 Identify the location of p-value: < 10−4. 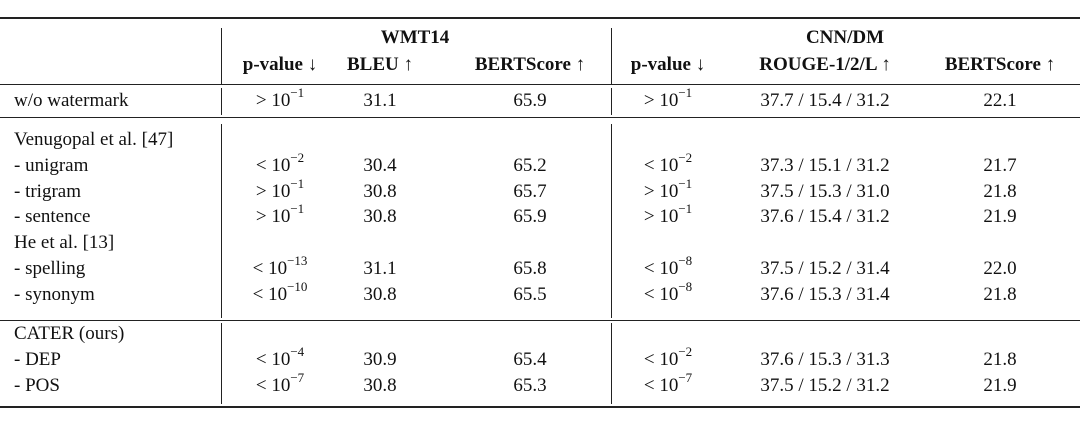
(279, 358).